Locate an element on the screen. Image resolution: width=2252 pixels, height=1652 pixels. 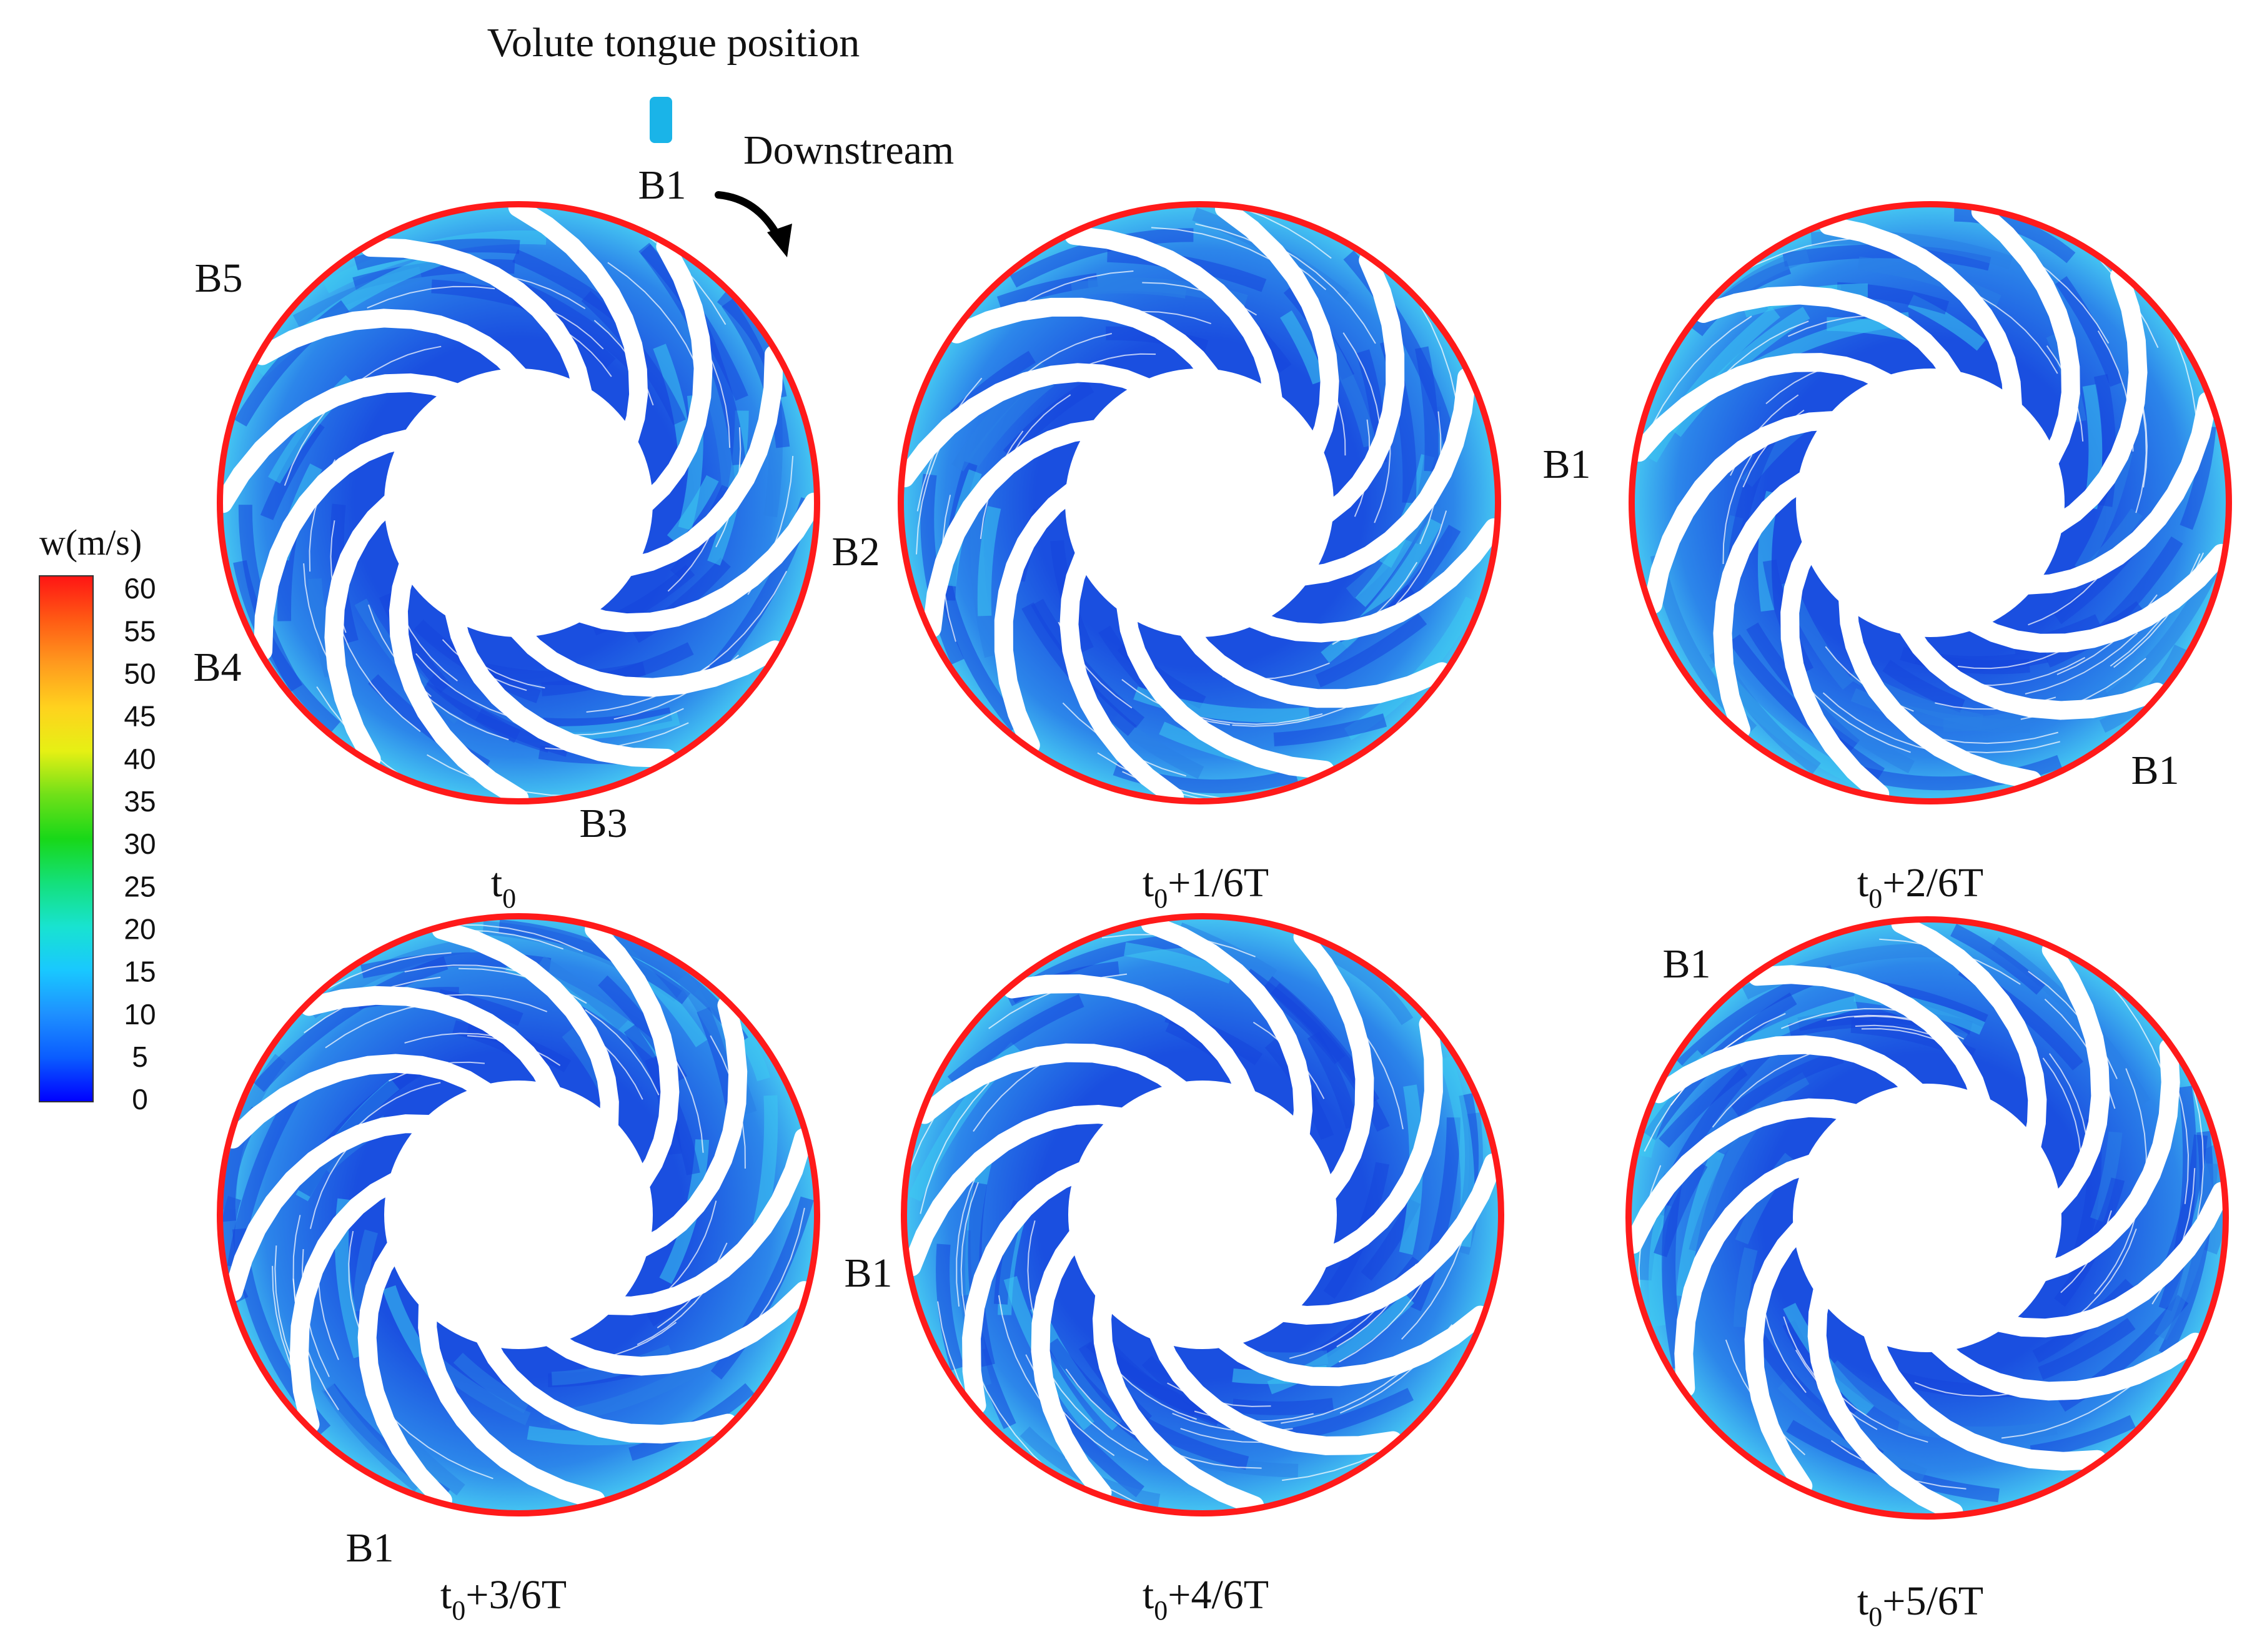
colorbar-bar is located at coordinates (67, 838).